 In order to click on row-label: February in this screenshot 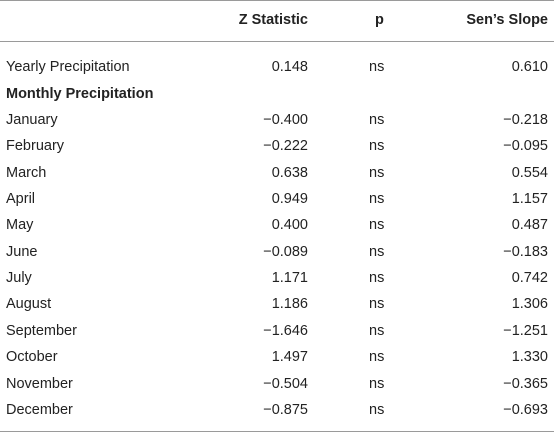, I will do `click(35, 146)`.